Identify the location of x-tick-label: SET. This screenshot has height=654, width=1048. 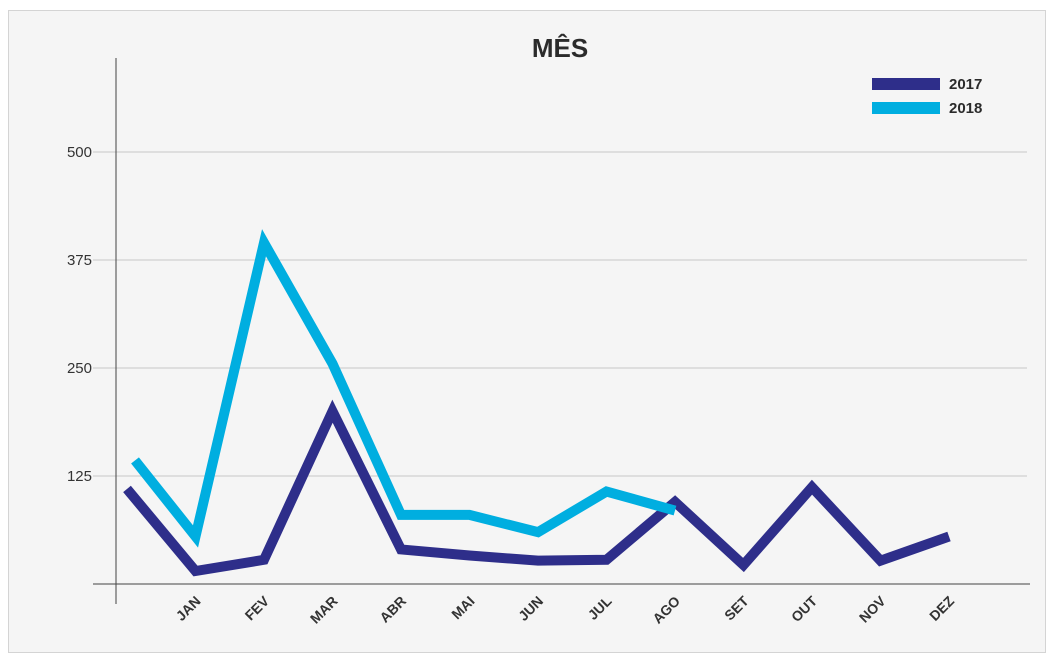
(736, 607).